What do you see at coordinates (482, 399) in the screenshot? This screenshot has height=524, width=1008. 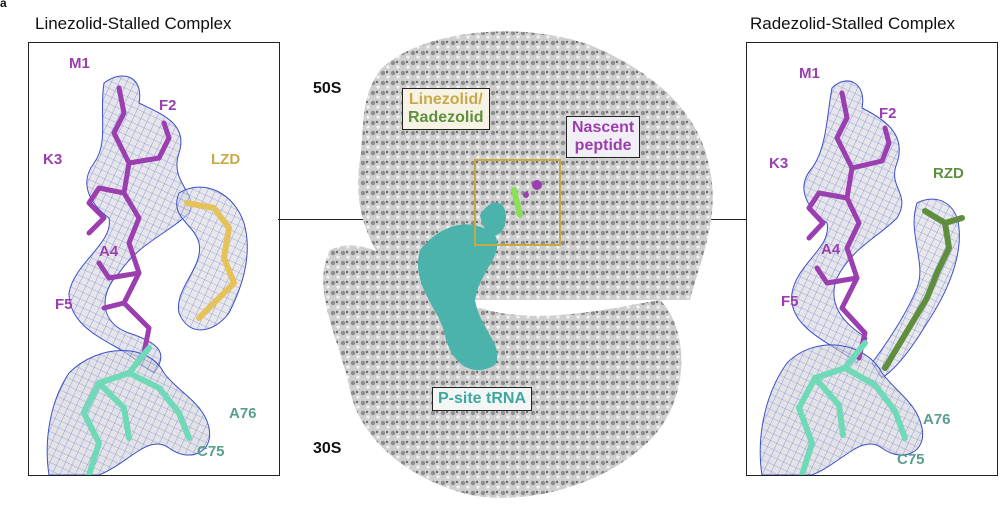 I see `trna-label: P-site tRNA` at bounding box center [482, 399].